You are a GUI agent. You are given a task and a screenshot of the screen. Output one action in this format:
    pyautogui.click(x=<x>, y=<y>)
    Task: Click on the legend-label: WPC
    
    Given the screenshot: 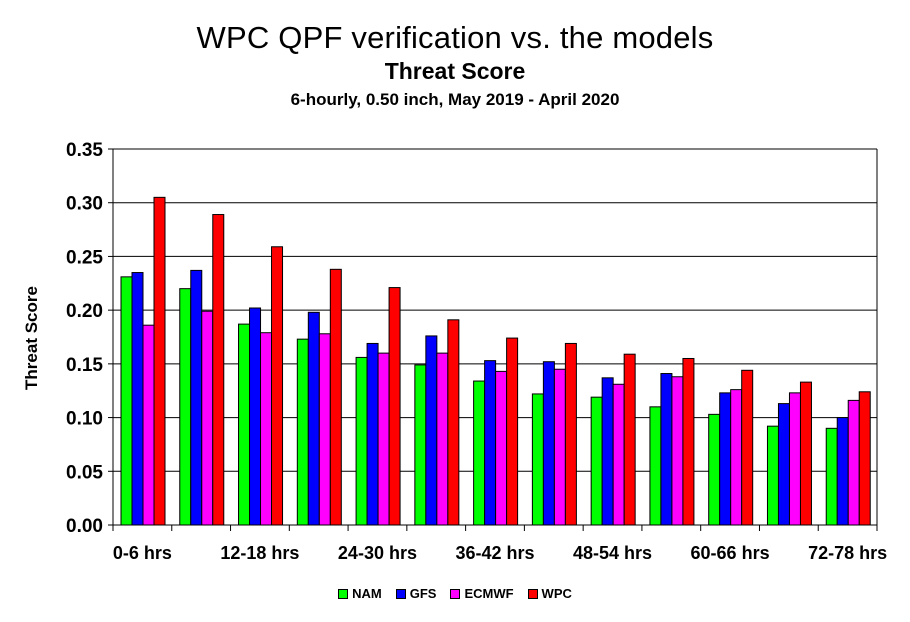 What is the action you would take?
    pyautogui.click(x=556, y=593)
    